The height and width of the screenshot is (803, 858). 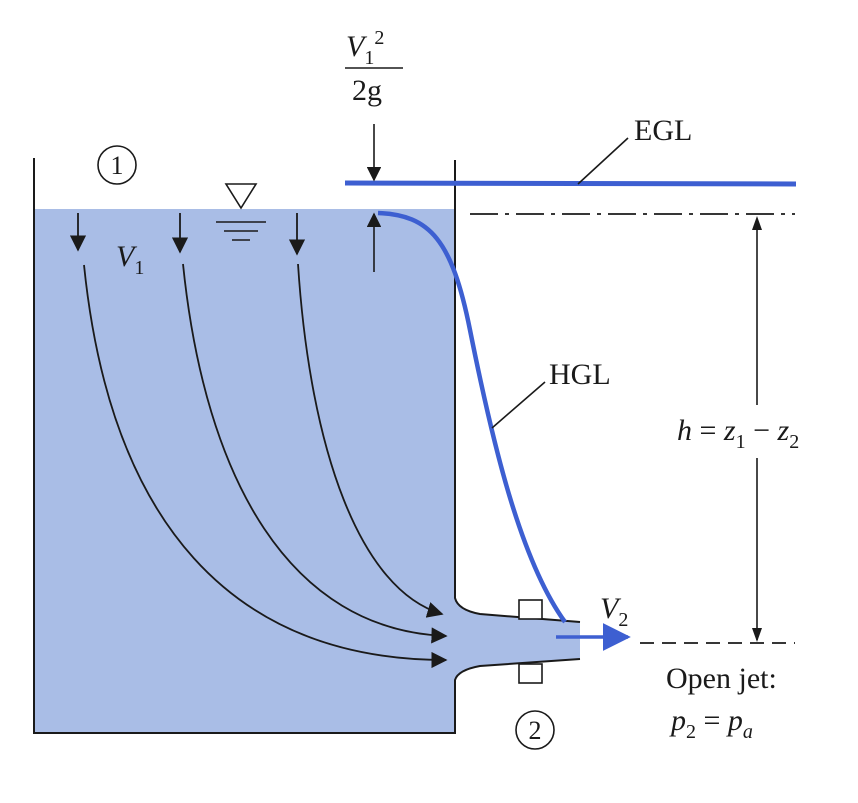 What do you see at coordinates (530, 673) in the screenshot?
I see `nozzle-flange-bottom` at bounding box center [530, 673].